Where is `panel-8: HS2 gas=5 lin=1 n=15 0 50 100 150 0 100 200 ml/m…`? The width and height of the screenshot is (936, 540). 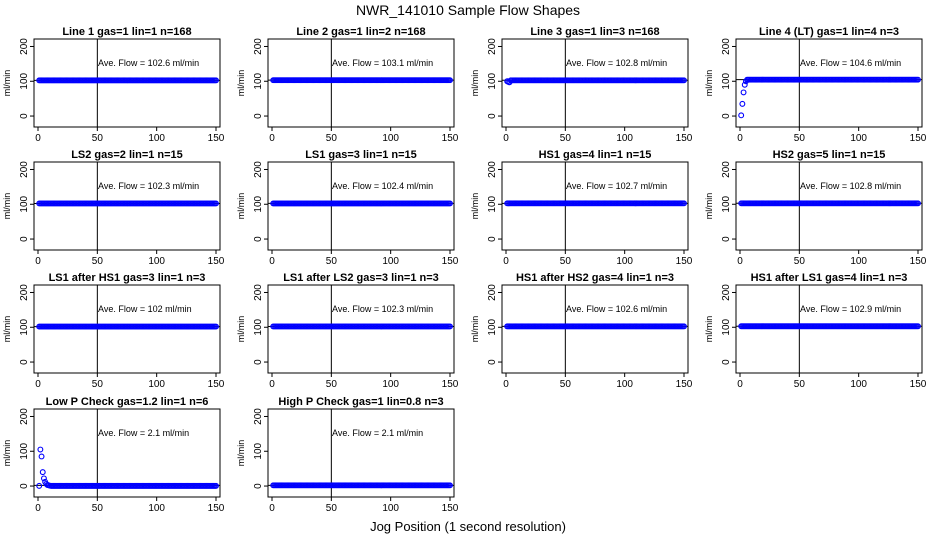 panel-8: HS2 gas=5 lin=1 n=15 0 50 100 150 0 100 200 ml/m… is located at coordinates (815, 208).